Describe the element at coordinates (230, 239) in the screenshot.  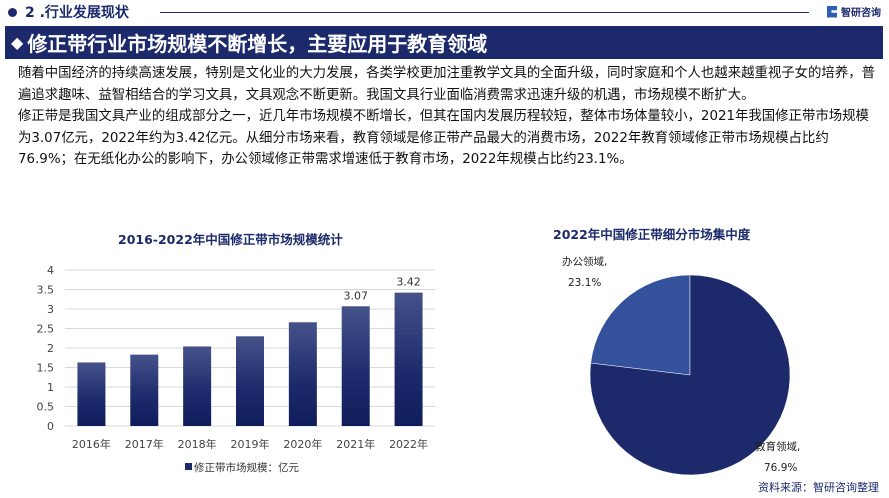
I see `bar-chart-title: 2016-2022年中国修正带市场规模统计` at that location.